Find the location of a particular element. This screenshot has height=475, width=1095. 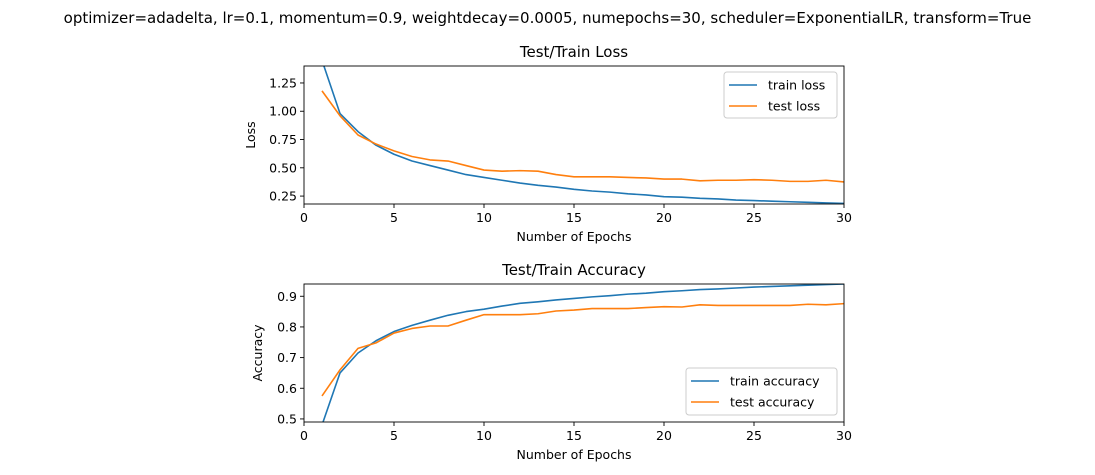

legend-box is located at coordinates (761, 391).